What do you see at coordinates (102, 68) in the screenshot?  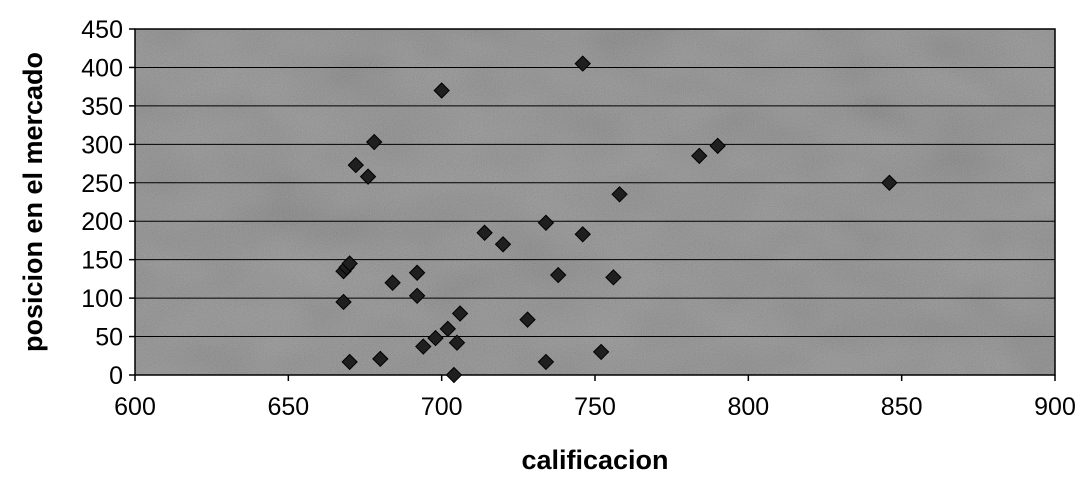 I see `y-tick-label-400: 400` at bounding box center [102, 68].